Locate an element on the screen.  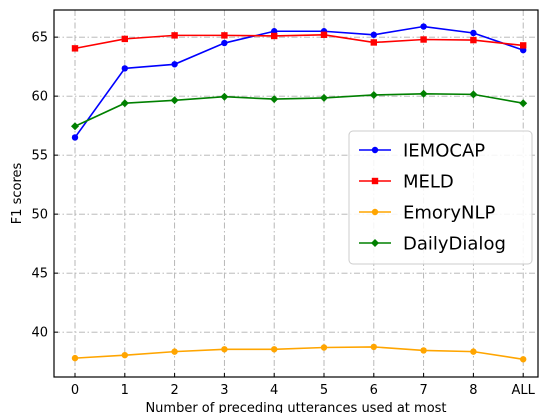
legend-marker-dailydialog is located at coordinates (375, 243).